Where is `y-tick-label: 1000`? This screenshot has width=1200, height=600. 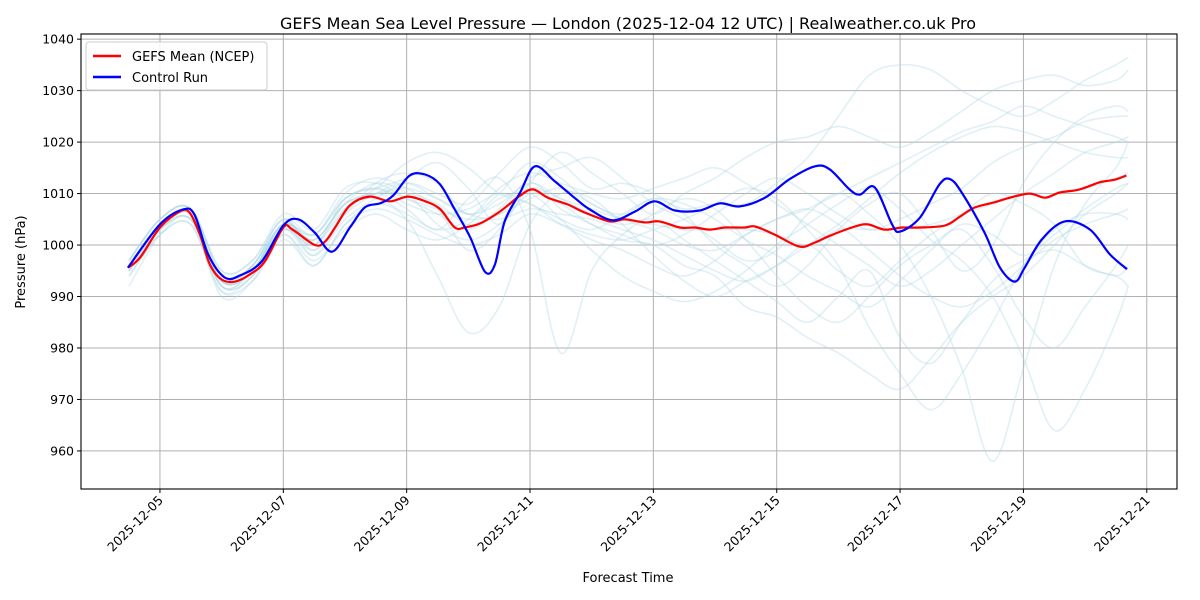
y-tick-label: 1000 is located at coordinates (58, 245).